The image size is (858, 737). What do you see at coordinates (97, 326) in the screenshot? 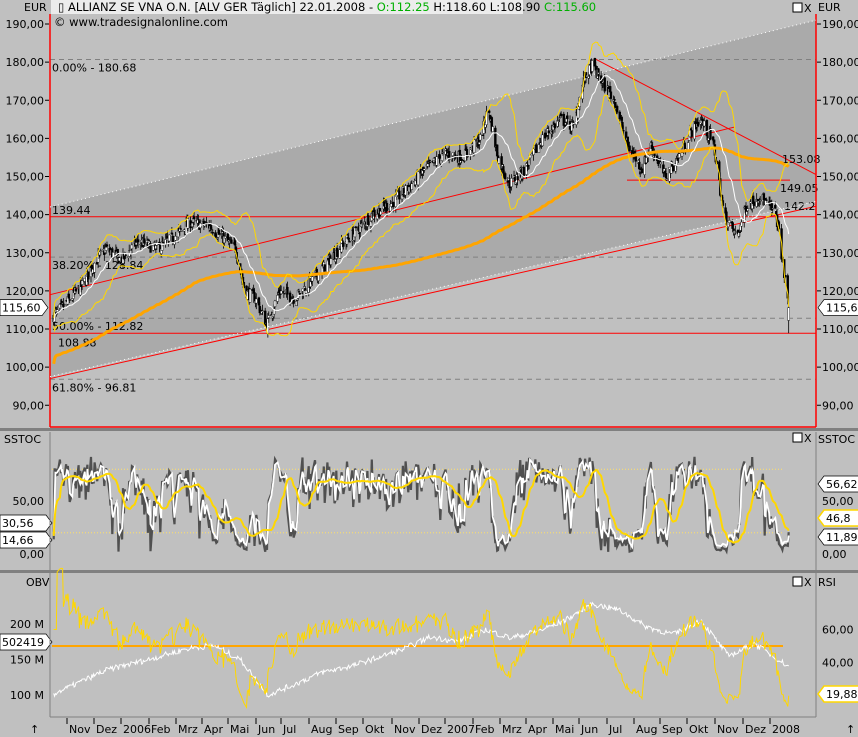
I see `fibonacci-label: 50.00% - 112.82` at bounding box center [97, 326].